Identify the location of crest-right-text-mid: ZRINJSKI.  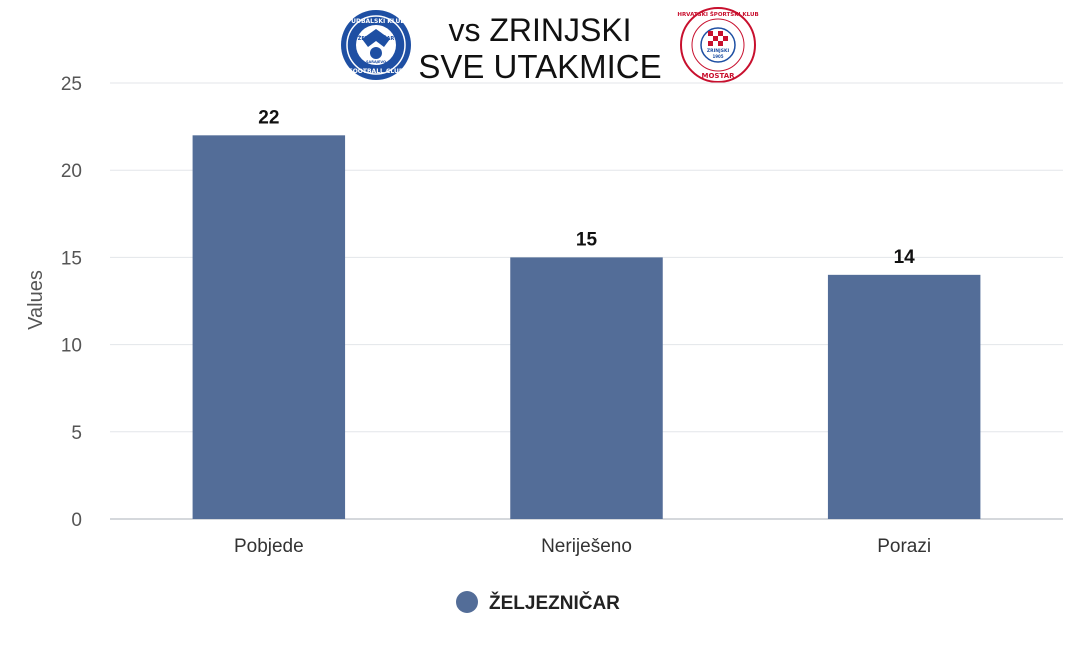
(718, 51).